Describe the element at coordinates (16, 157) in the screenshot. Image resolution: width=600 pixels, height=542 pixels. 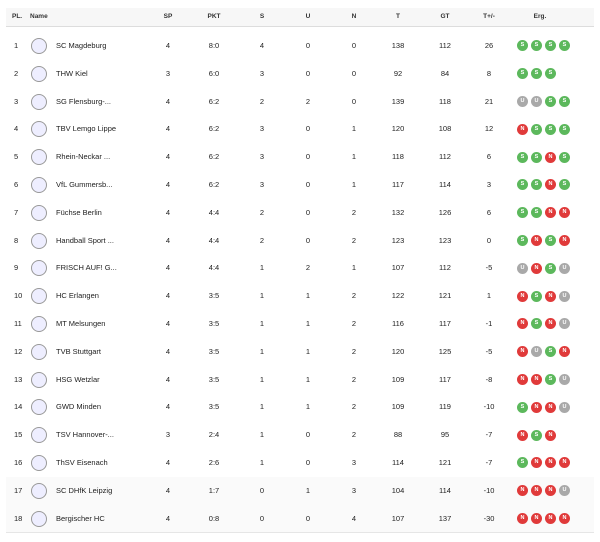
I see `rank: 5` at that location.